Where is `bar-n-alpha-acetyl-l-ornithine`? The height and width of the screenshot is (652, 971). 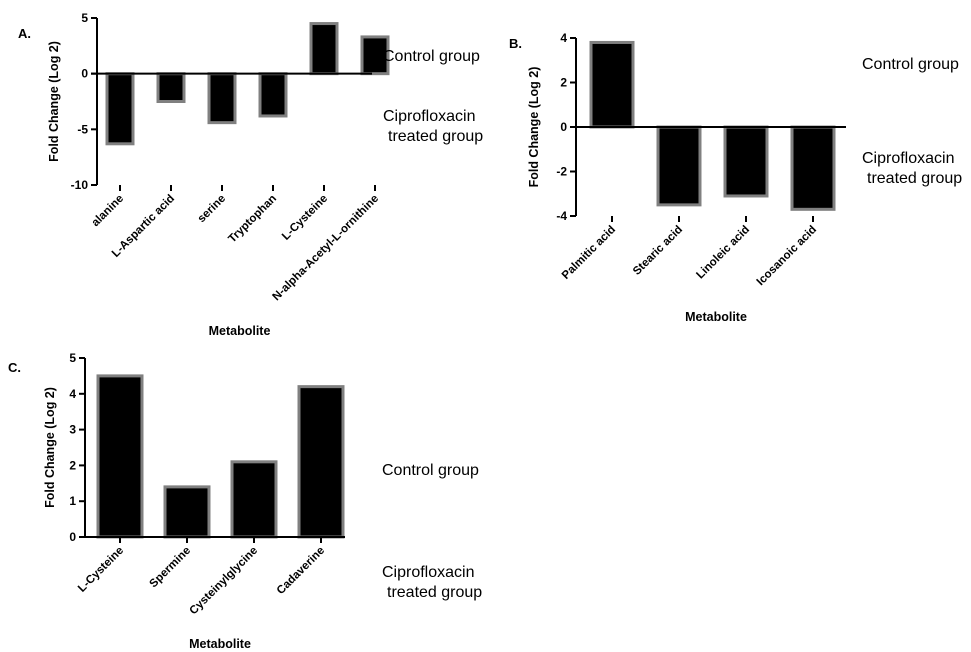 bar-n-alpha-acetyl-l-ornithine is located at coordinates (375, 55).